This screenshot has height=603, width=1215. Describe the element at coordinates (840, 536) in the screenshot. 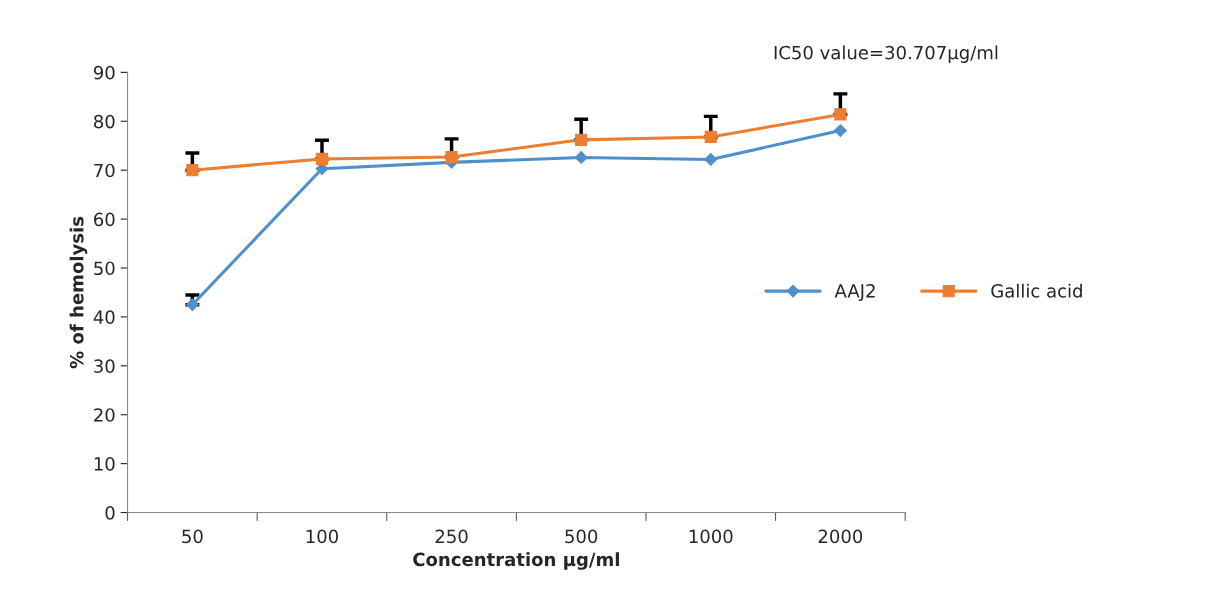

I see `x-tick-label: 2000` at that location.